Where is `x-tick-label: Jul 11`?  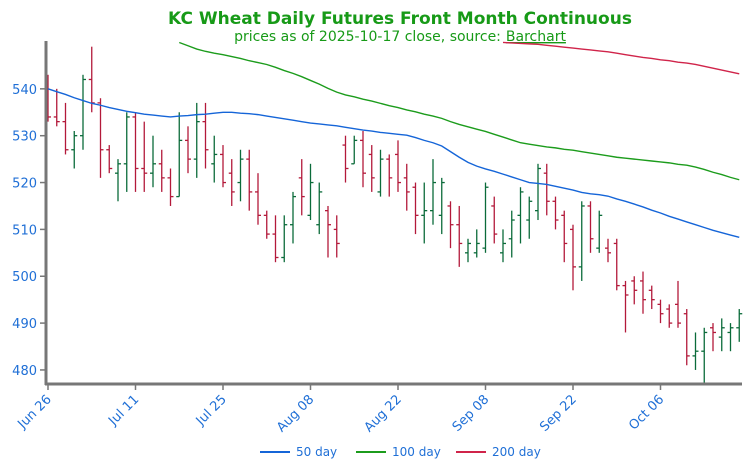 x-tick-label: Jul 11 is located at coordinates (123, 410).